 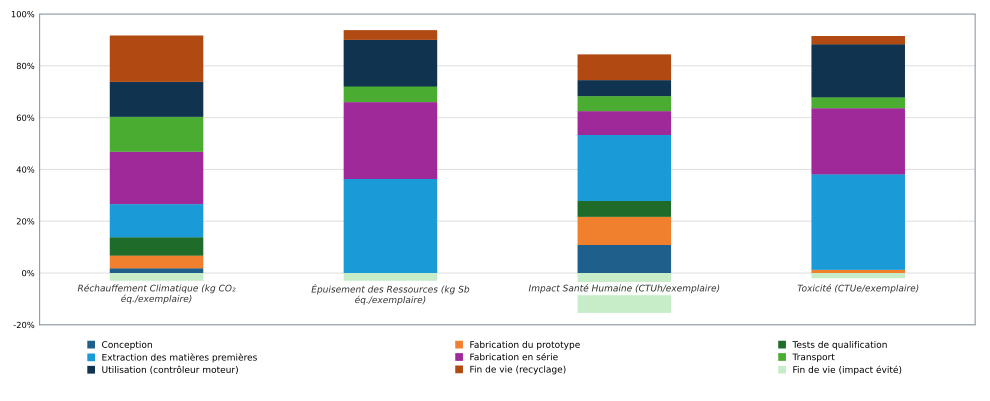 I want to click on legend-label: Conception, so click(x=127, y=345).